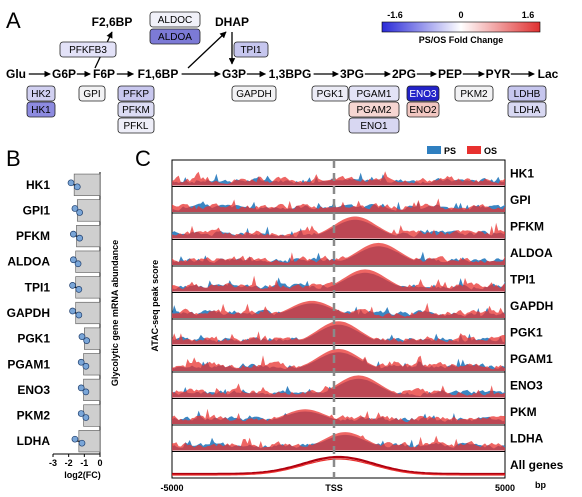 The image size is (582, 497). Describe the element at coordinates (537, 465) in the screenshot. I see `track-label-all-genes: All genes` at that location.